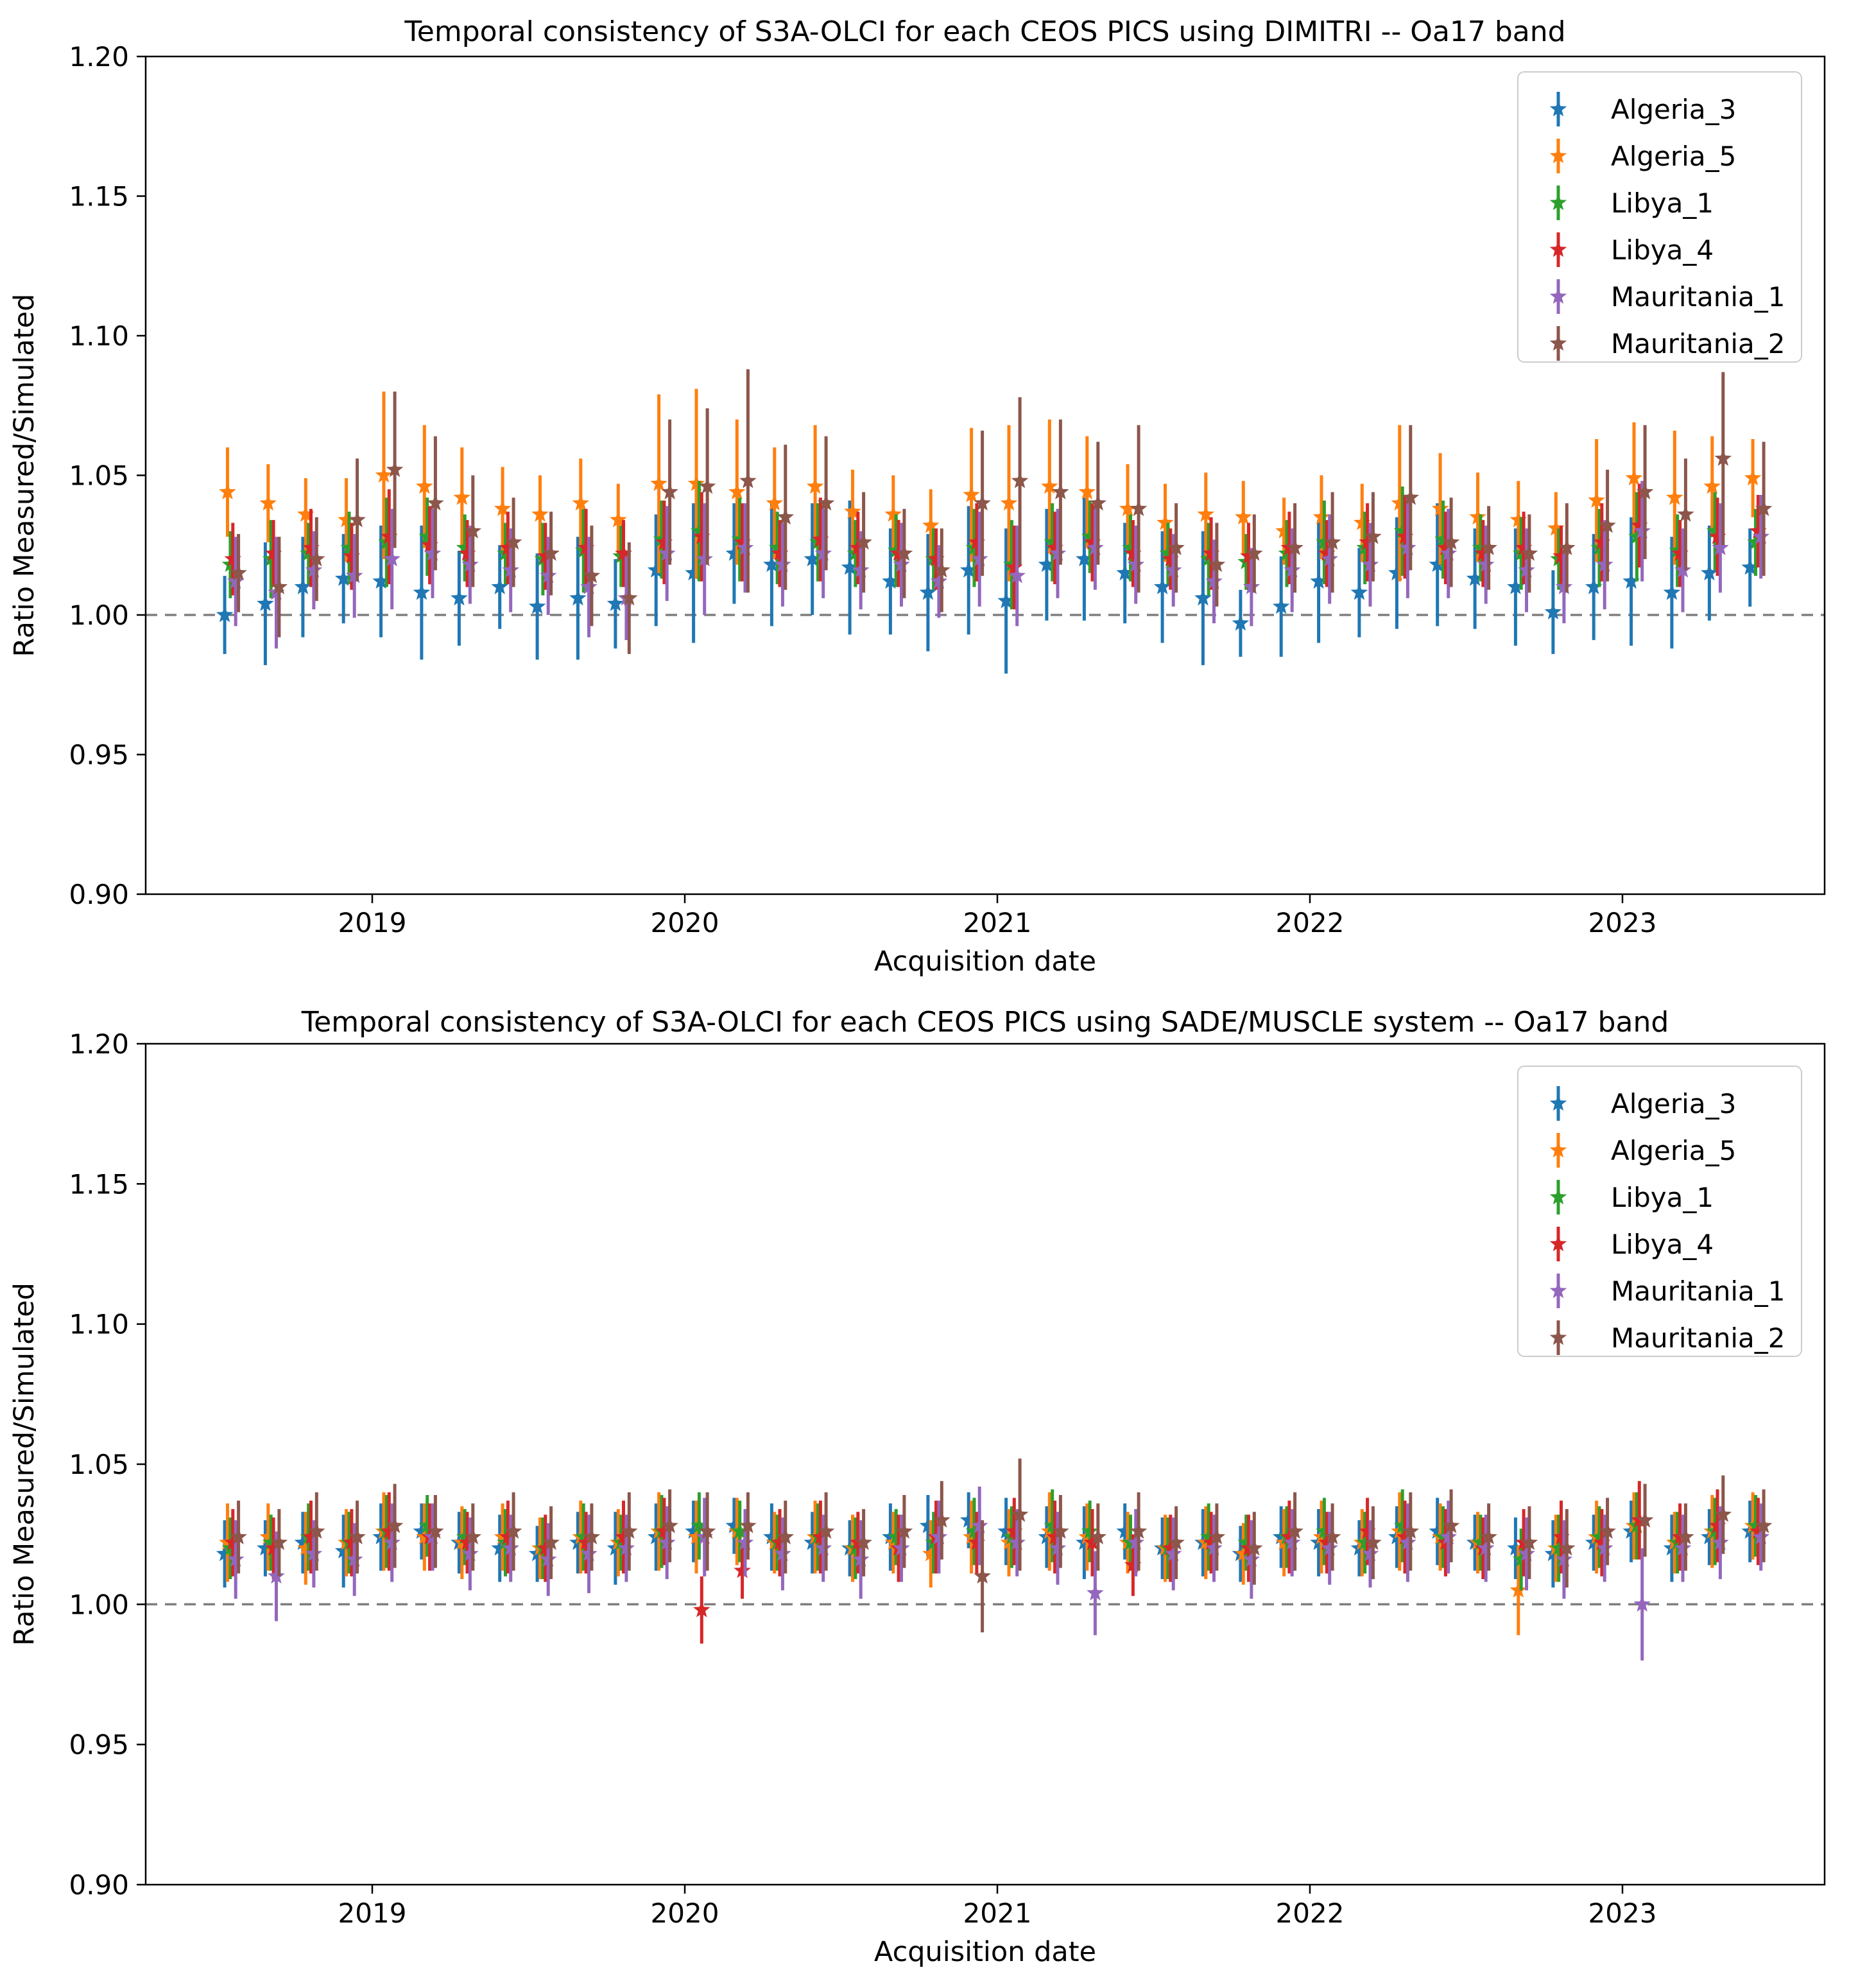  What do you see at coordinates (1673, 1103) in the screenshot?
I see `legend-label: Algeria_3` at bounding box center [1673, 1103].